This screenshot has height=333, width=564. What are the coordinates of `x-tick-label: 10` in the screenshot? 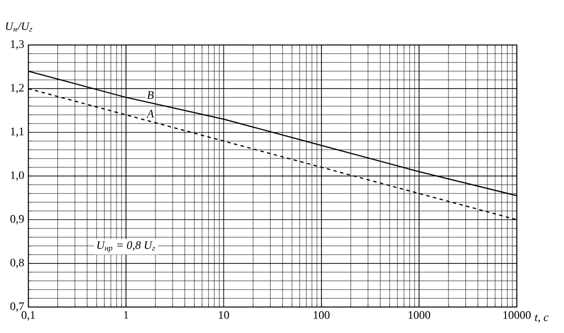 It's located at (224, 315).